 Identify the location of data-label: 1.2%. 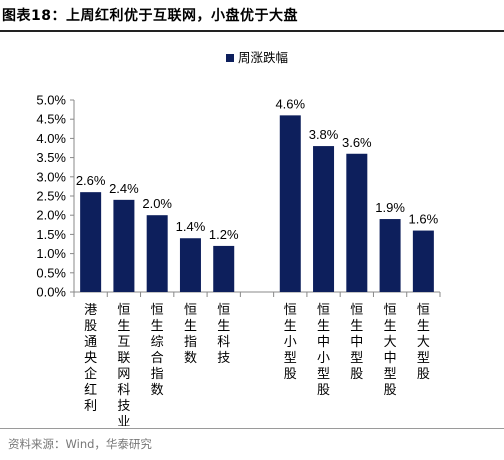
(224, 234).